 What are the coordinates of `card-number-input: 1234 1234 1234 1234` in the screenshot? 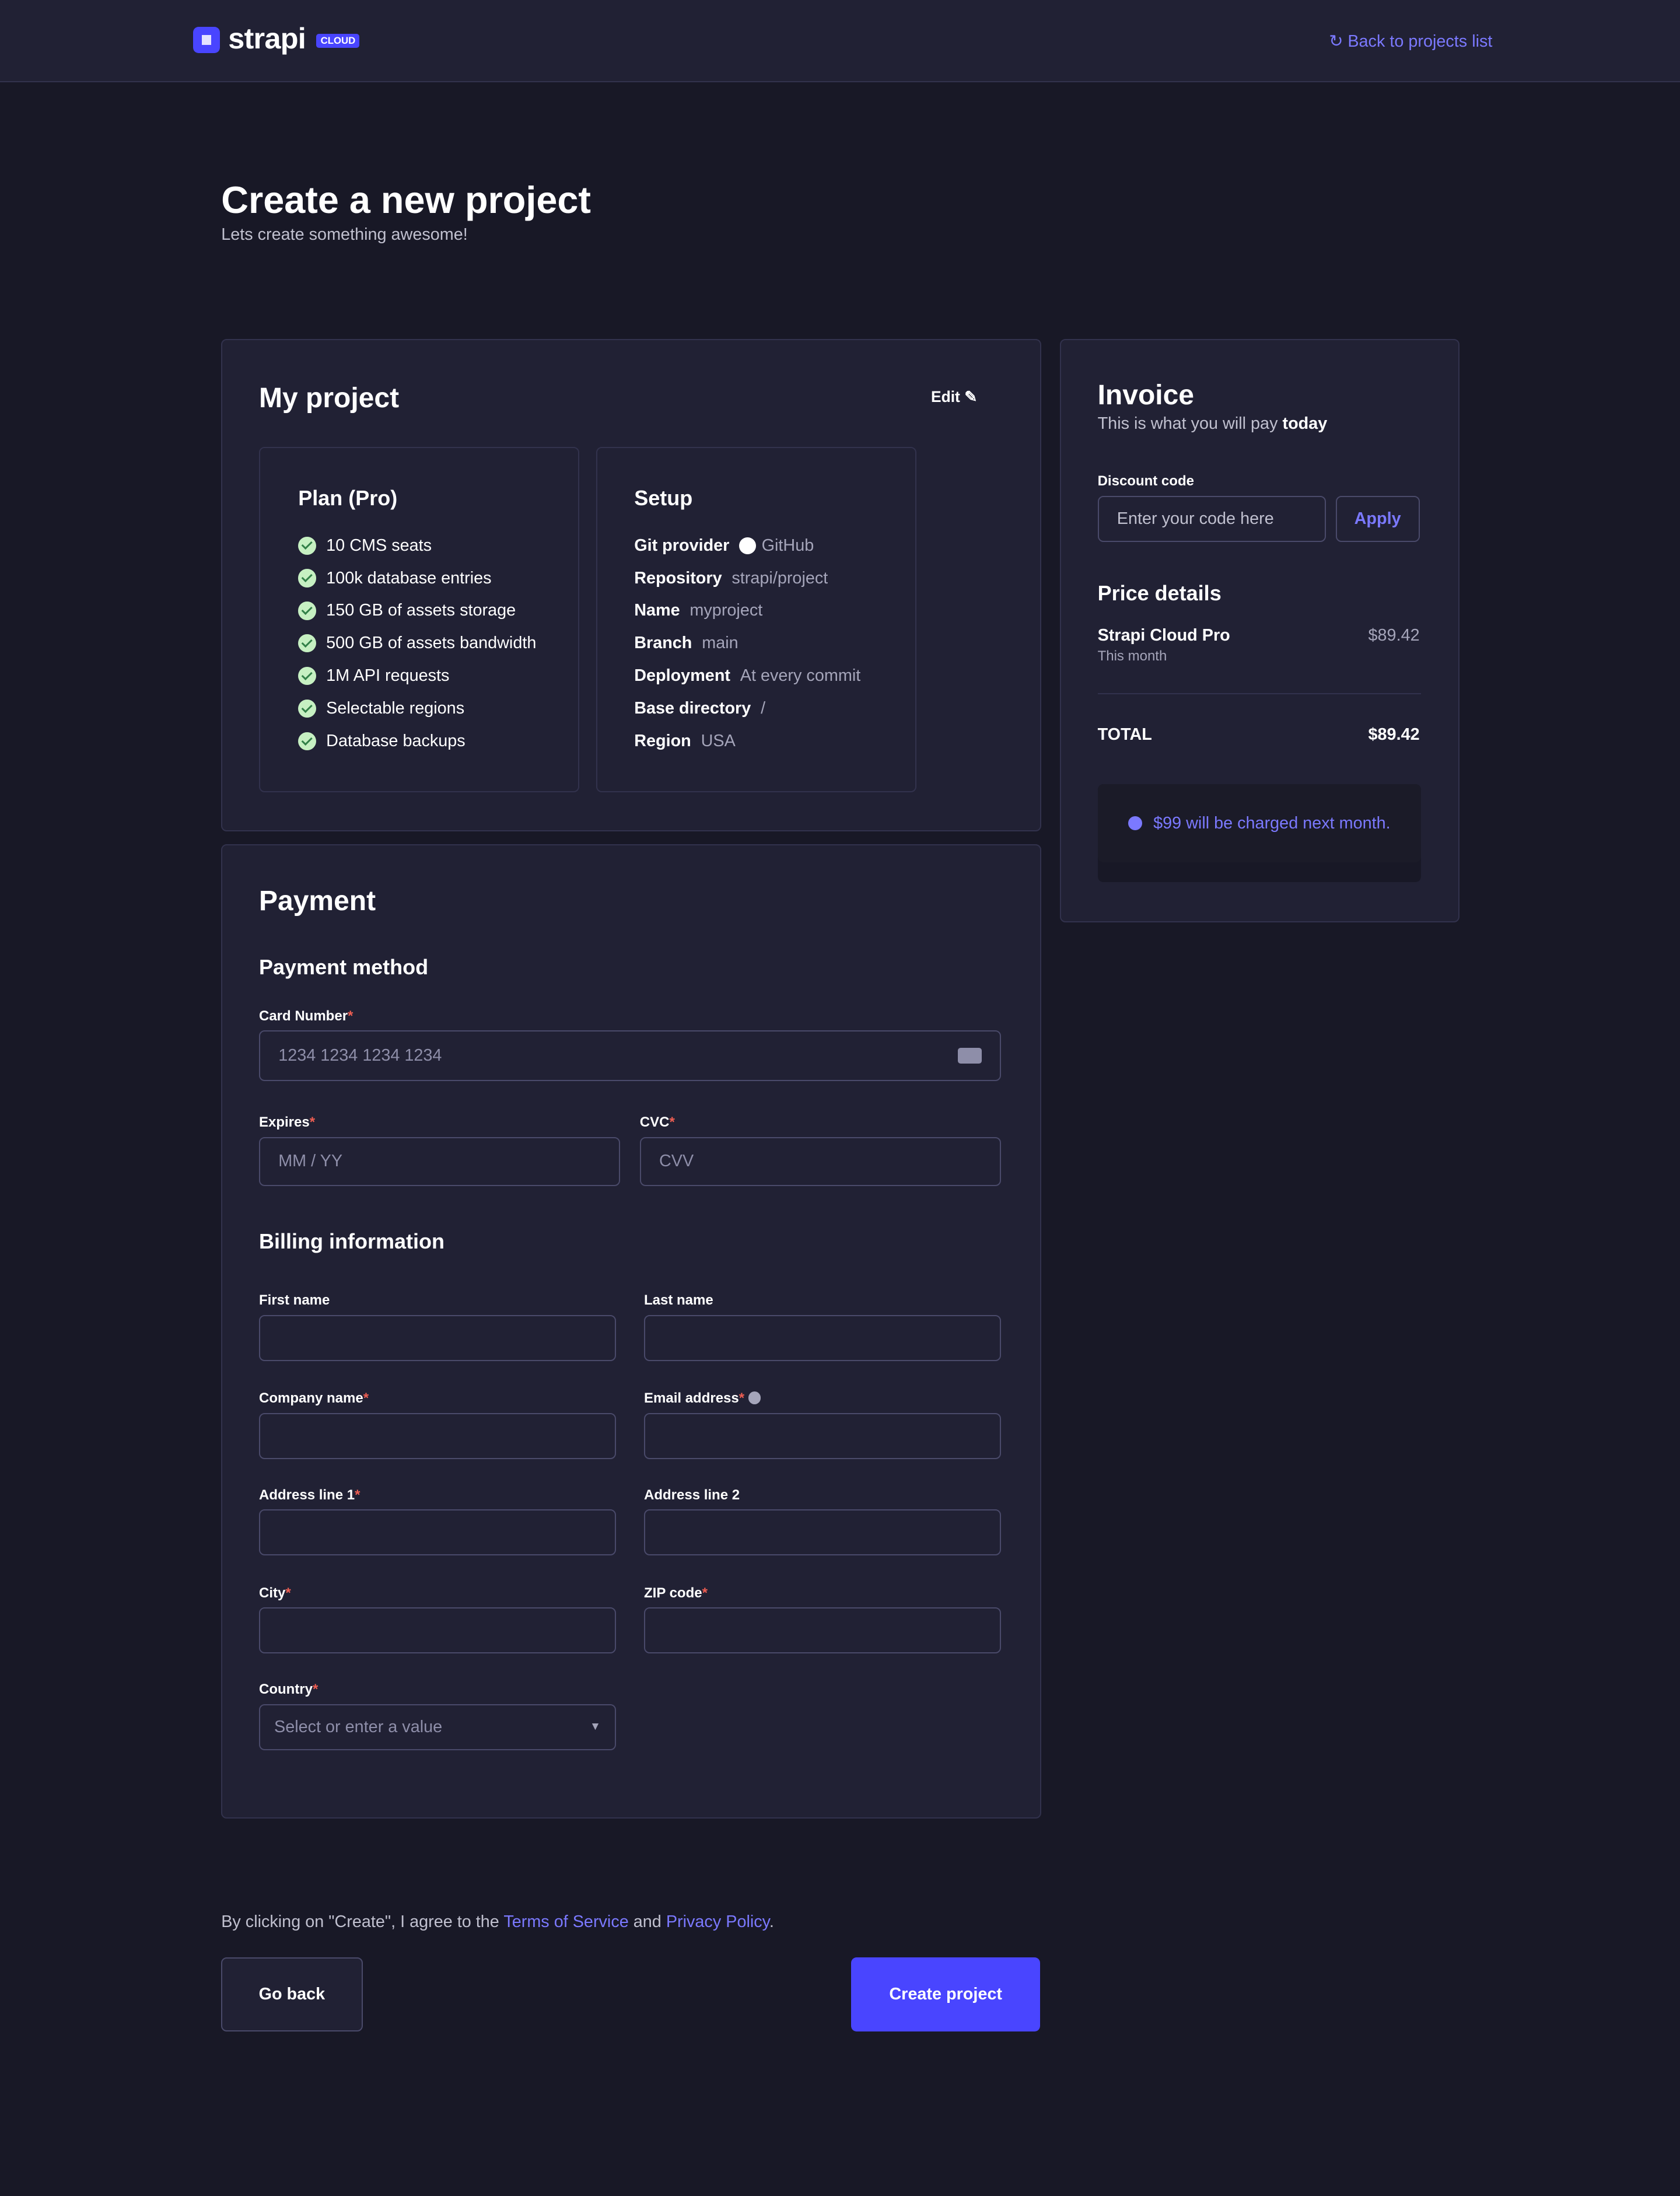 It's located at (630, 1055).